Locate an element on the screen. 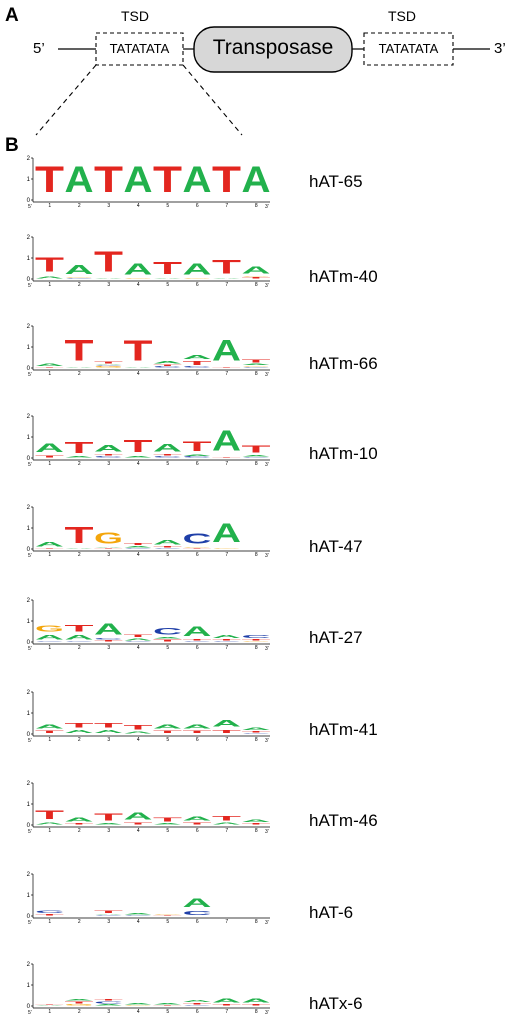 This screenshot has height=1021, width=512. five-prime-tick: 5’ is located at coordinates (30, 923).